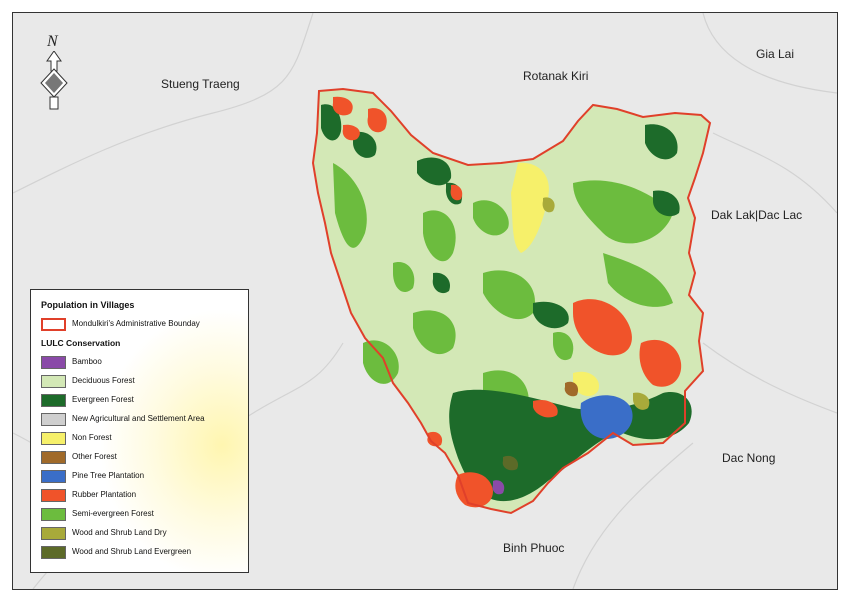  What do you see at coordinates (119, 532) in the screenshot?
I see `legend-item-label: Wood and Shrub Land Dry` at bounding box center [119, 532].